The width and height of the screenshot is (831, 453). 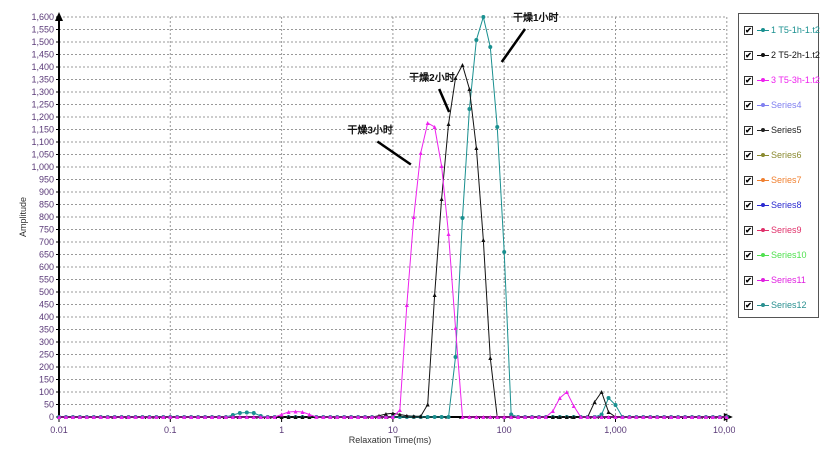 I want to click on legend-item: ✔ Series6, so click(x=773, y=155).